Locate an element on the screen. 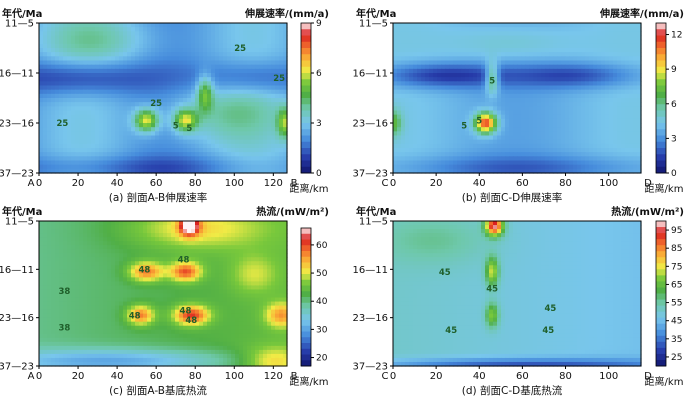  x-tick-label: 0 is located at coordinates (393, 183).